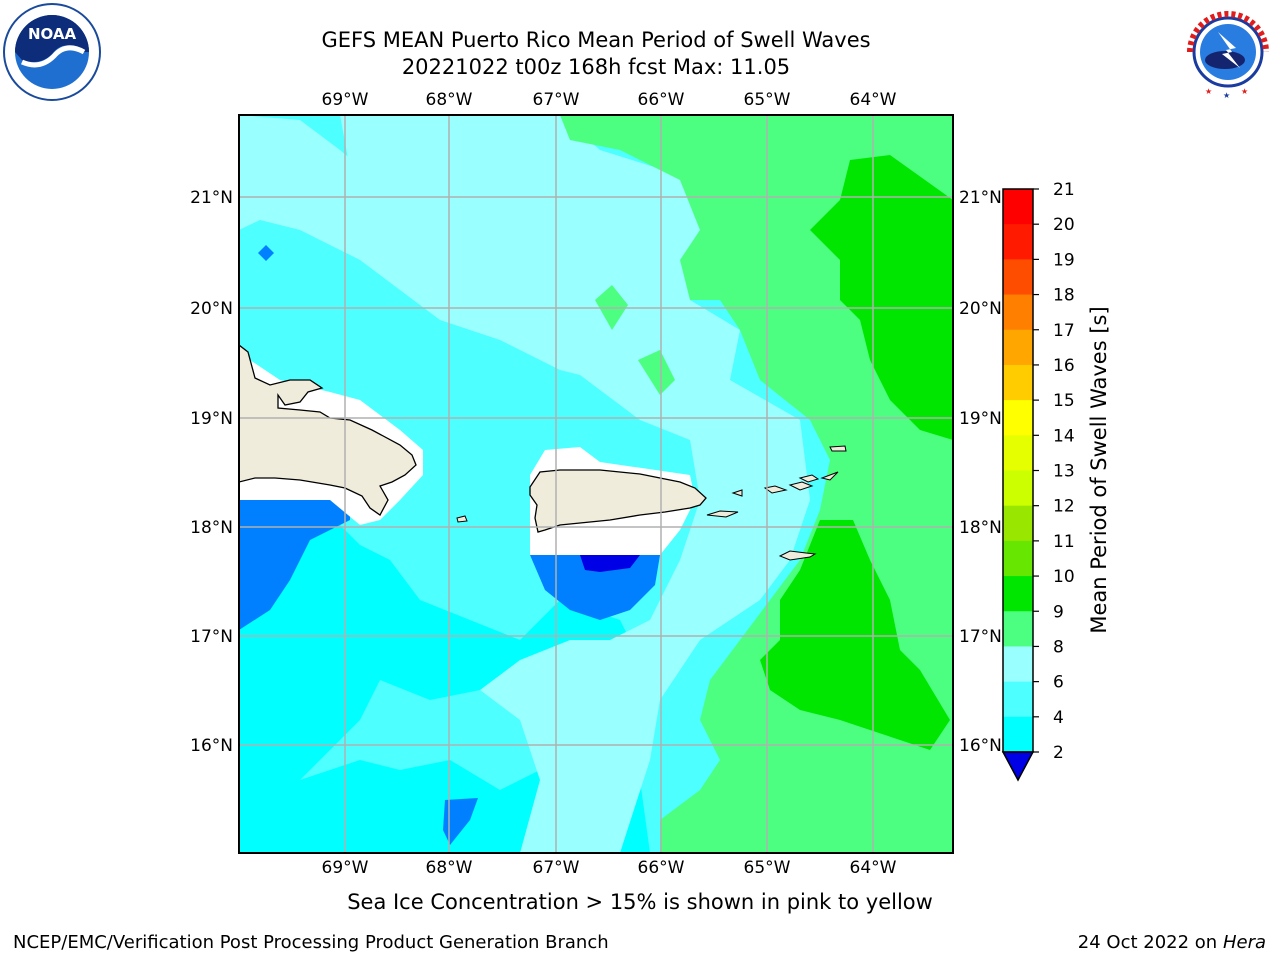 Image resolution: width=1280 pixels, height=960 pixels. I want to click on colorbar-tick-label: 19, so click(1064, 260).